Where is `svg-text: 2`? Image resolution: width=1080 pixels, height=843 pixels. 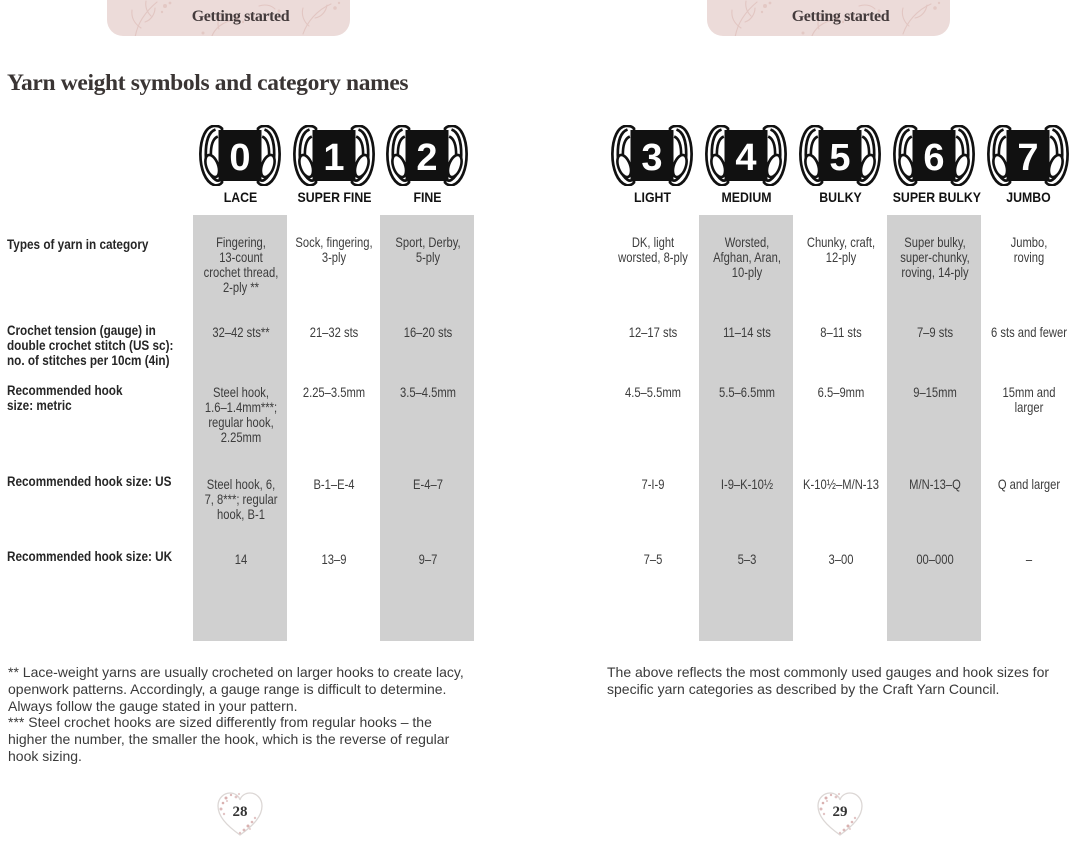
svg-text: 2 is located at coordinates (426, 158).